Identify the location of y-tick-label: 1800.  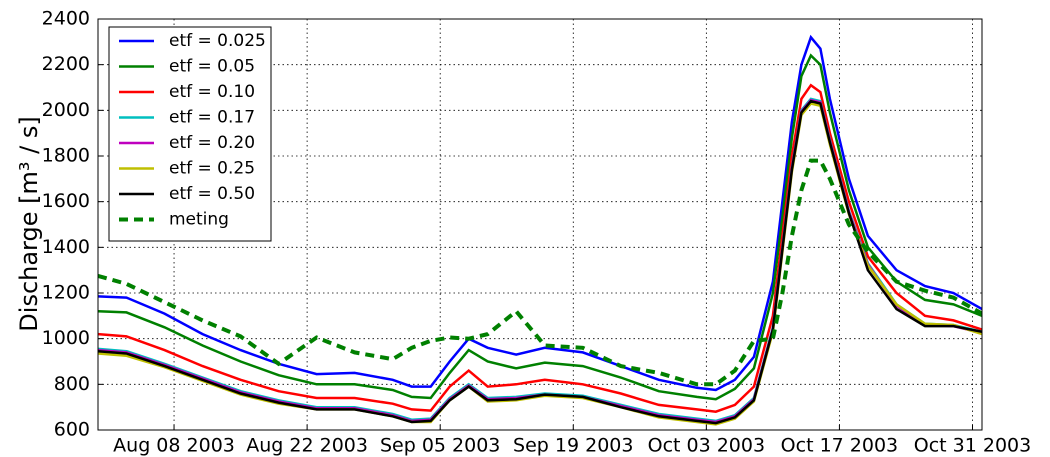
(66, 156).